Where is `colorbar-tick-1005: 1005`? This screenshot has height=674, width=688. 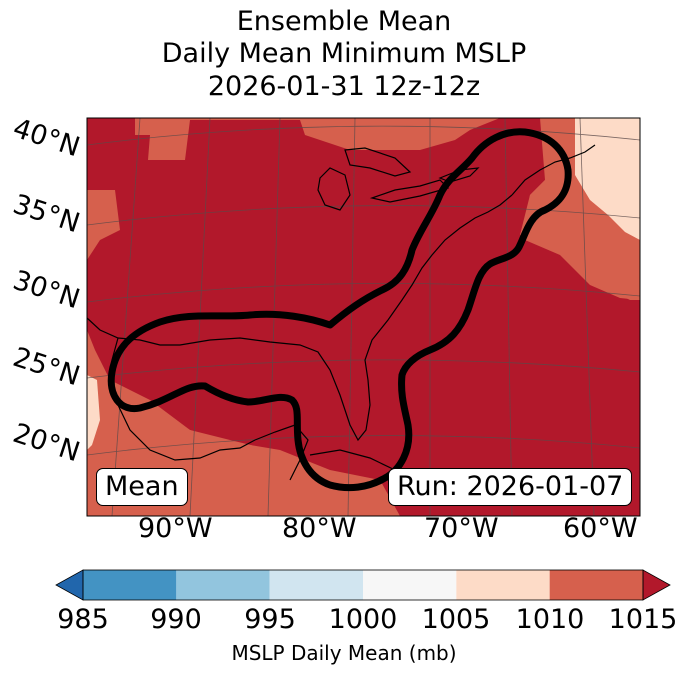 colorbar-tick-1005: 1005 is located at coordinates (456, 619).